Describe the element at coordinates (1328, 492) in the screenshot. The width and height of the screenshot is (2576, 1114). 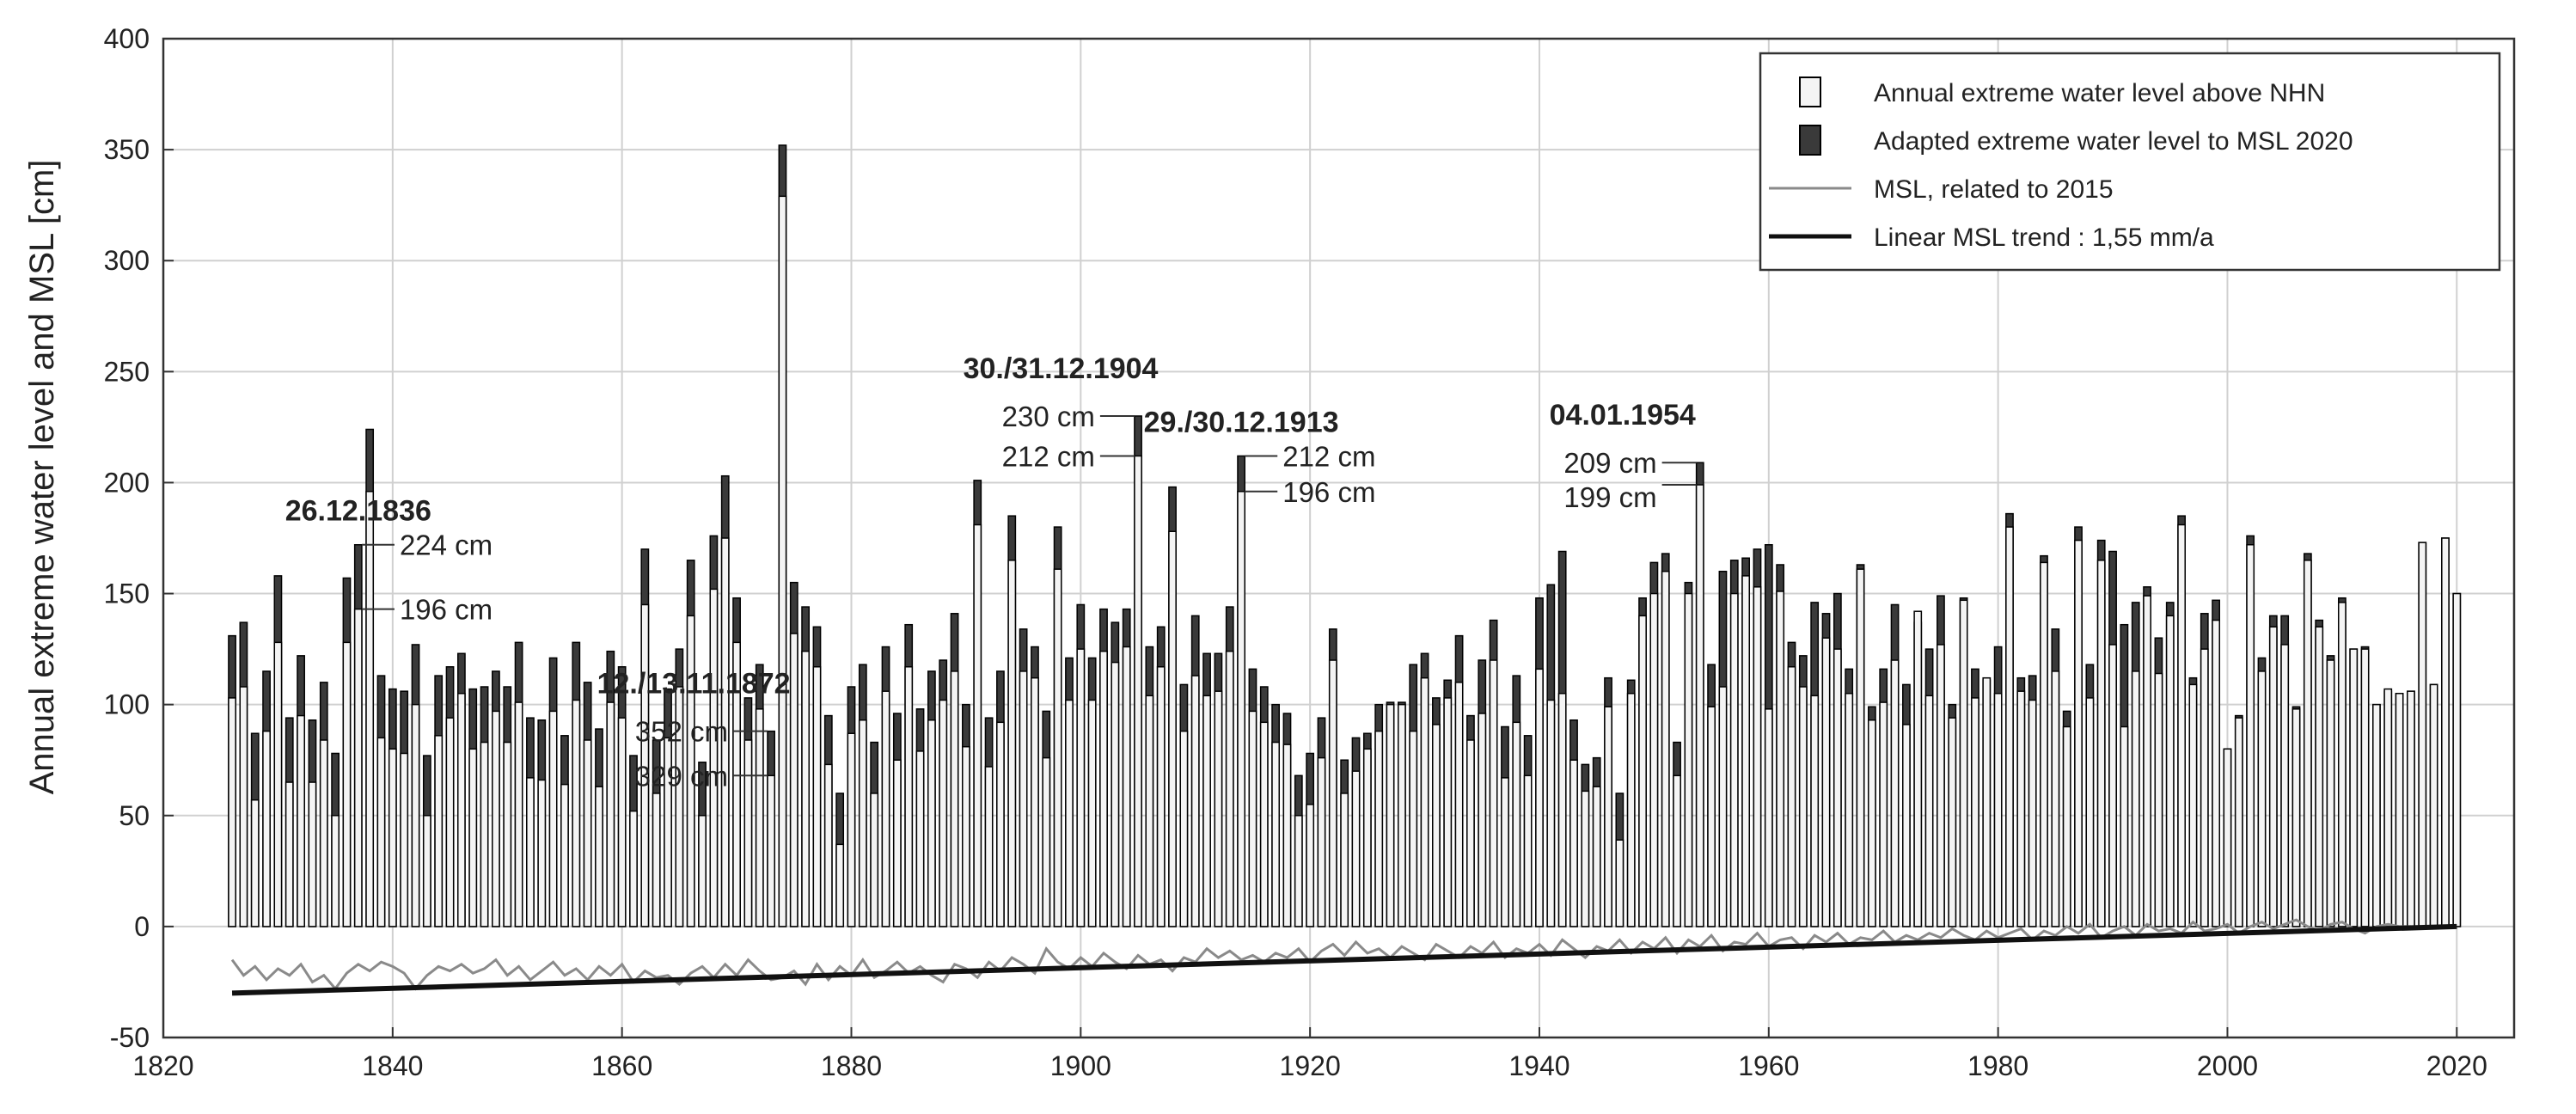
I see `annotation-value: 196 cm` at that location.